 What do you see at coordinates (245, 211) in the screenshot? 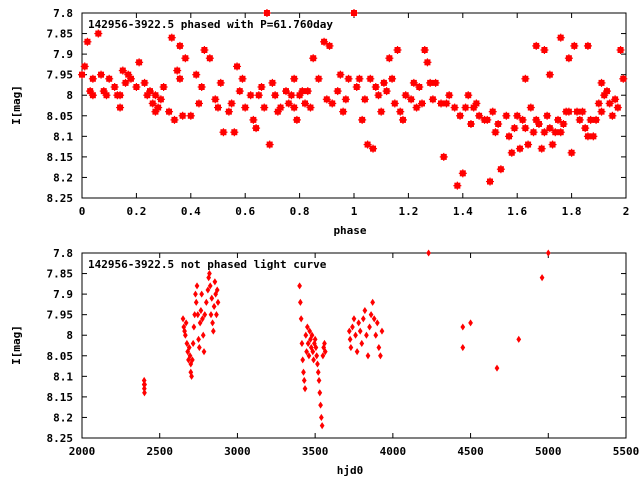
I see `x-tick-label: 0.6` at bounding box center [245, 211].